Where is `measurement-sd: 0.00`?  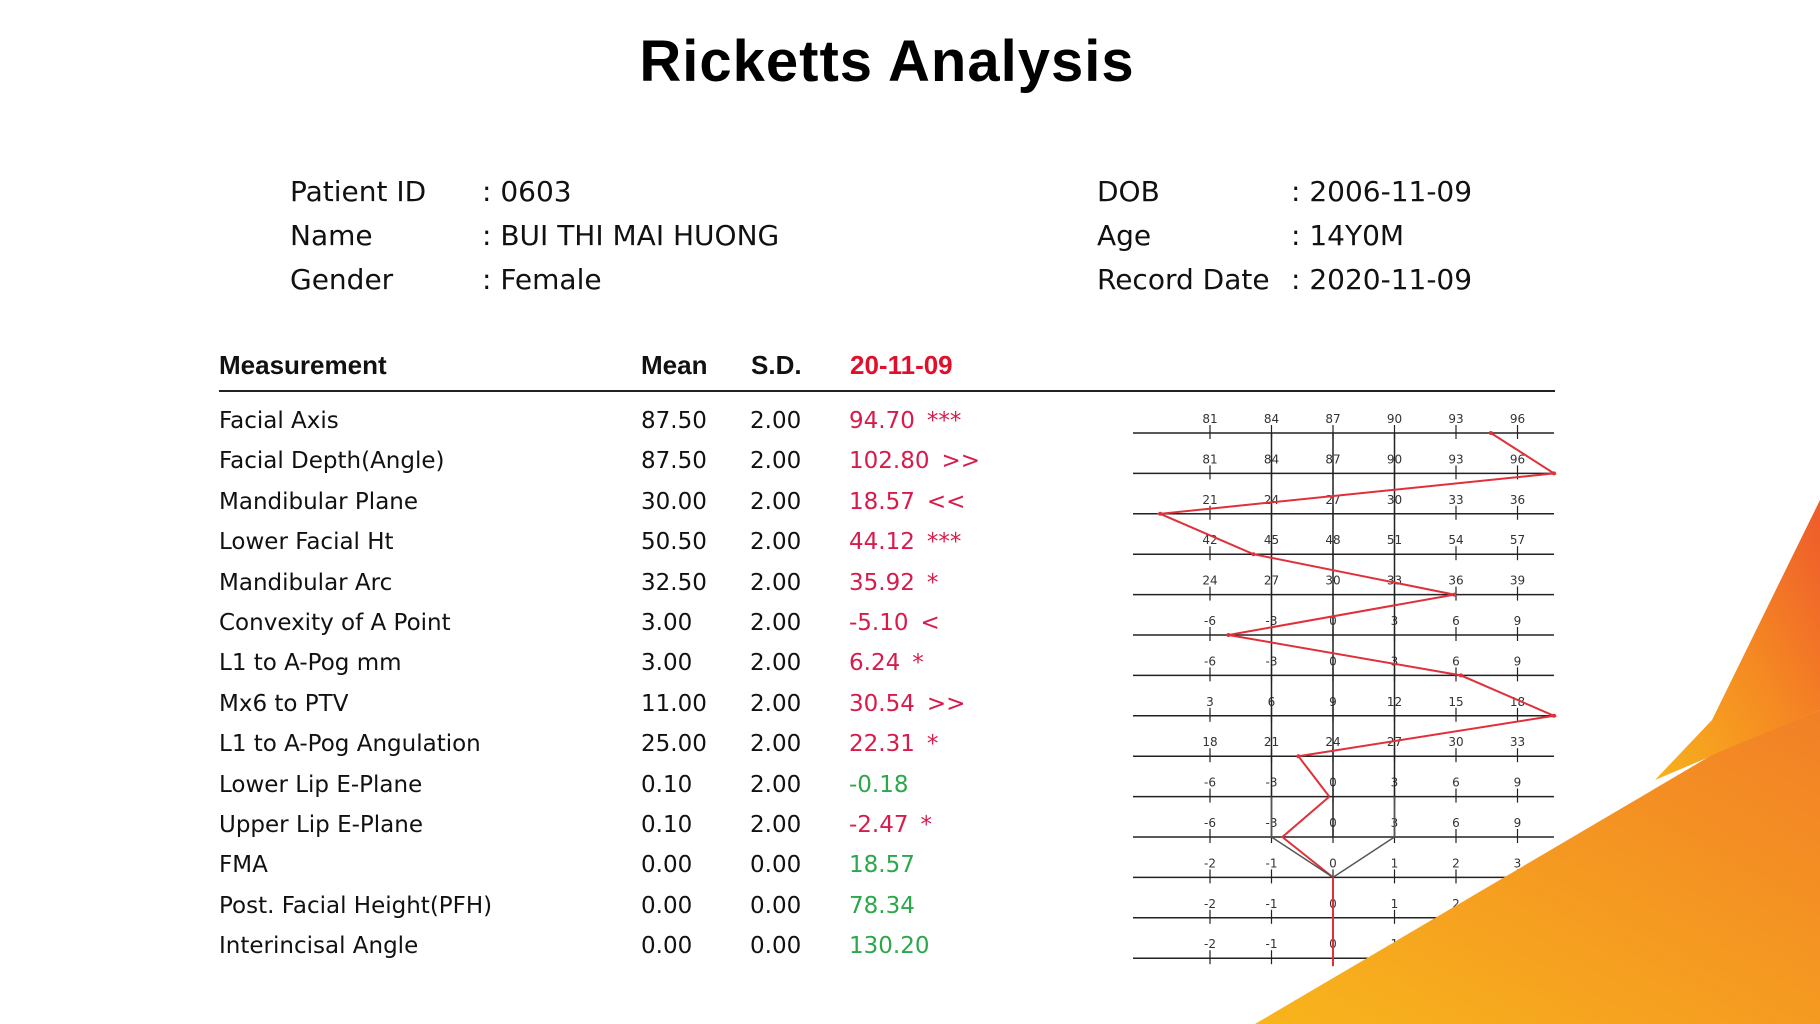
measurement-sd: 0.00 is located at coordinates (776, 865).